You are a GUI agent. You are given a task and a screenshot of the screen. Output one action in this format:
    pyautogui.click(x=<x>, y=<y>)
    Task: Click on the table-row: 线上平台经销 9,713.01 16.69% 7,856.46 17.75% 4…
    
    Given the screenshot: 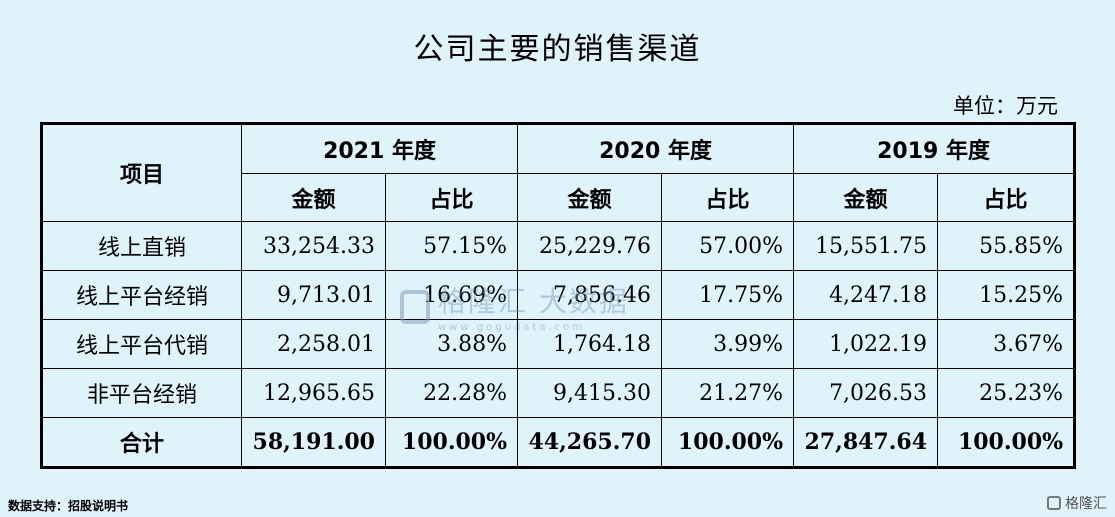 What is the action you would take?
    pyautogui.click(x=558, y=295)
    